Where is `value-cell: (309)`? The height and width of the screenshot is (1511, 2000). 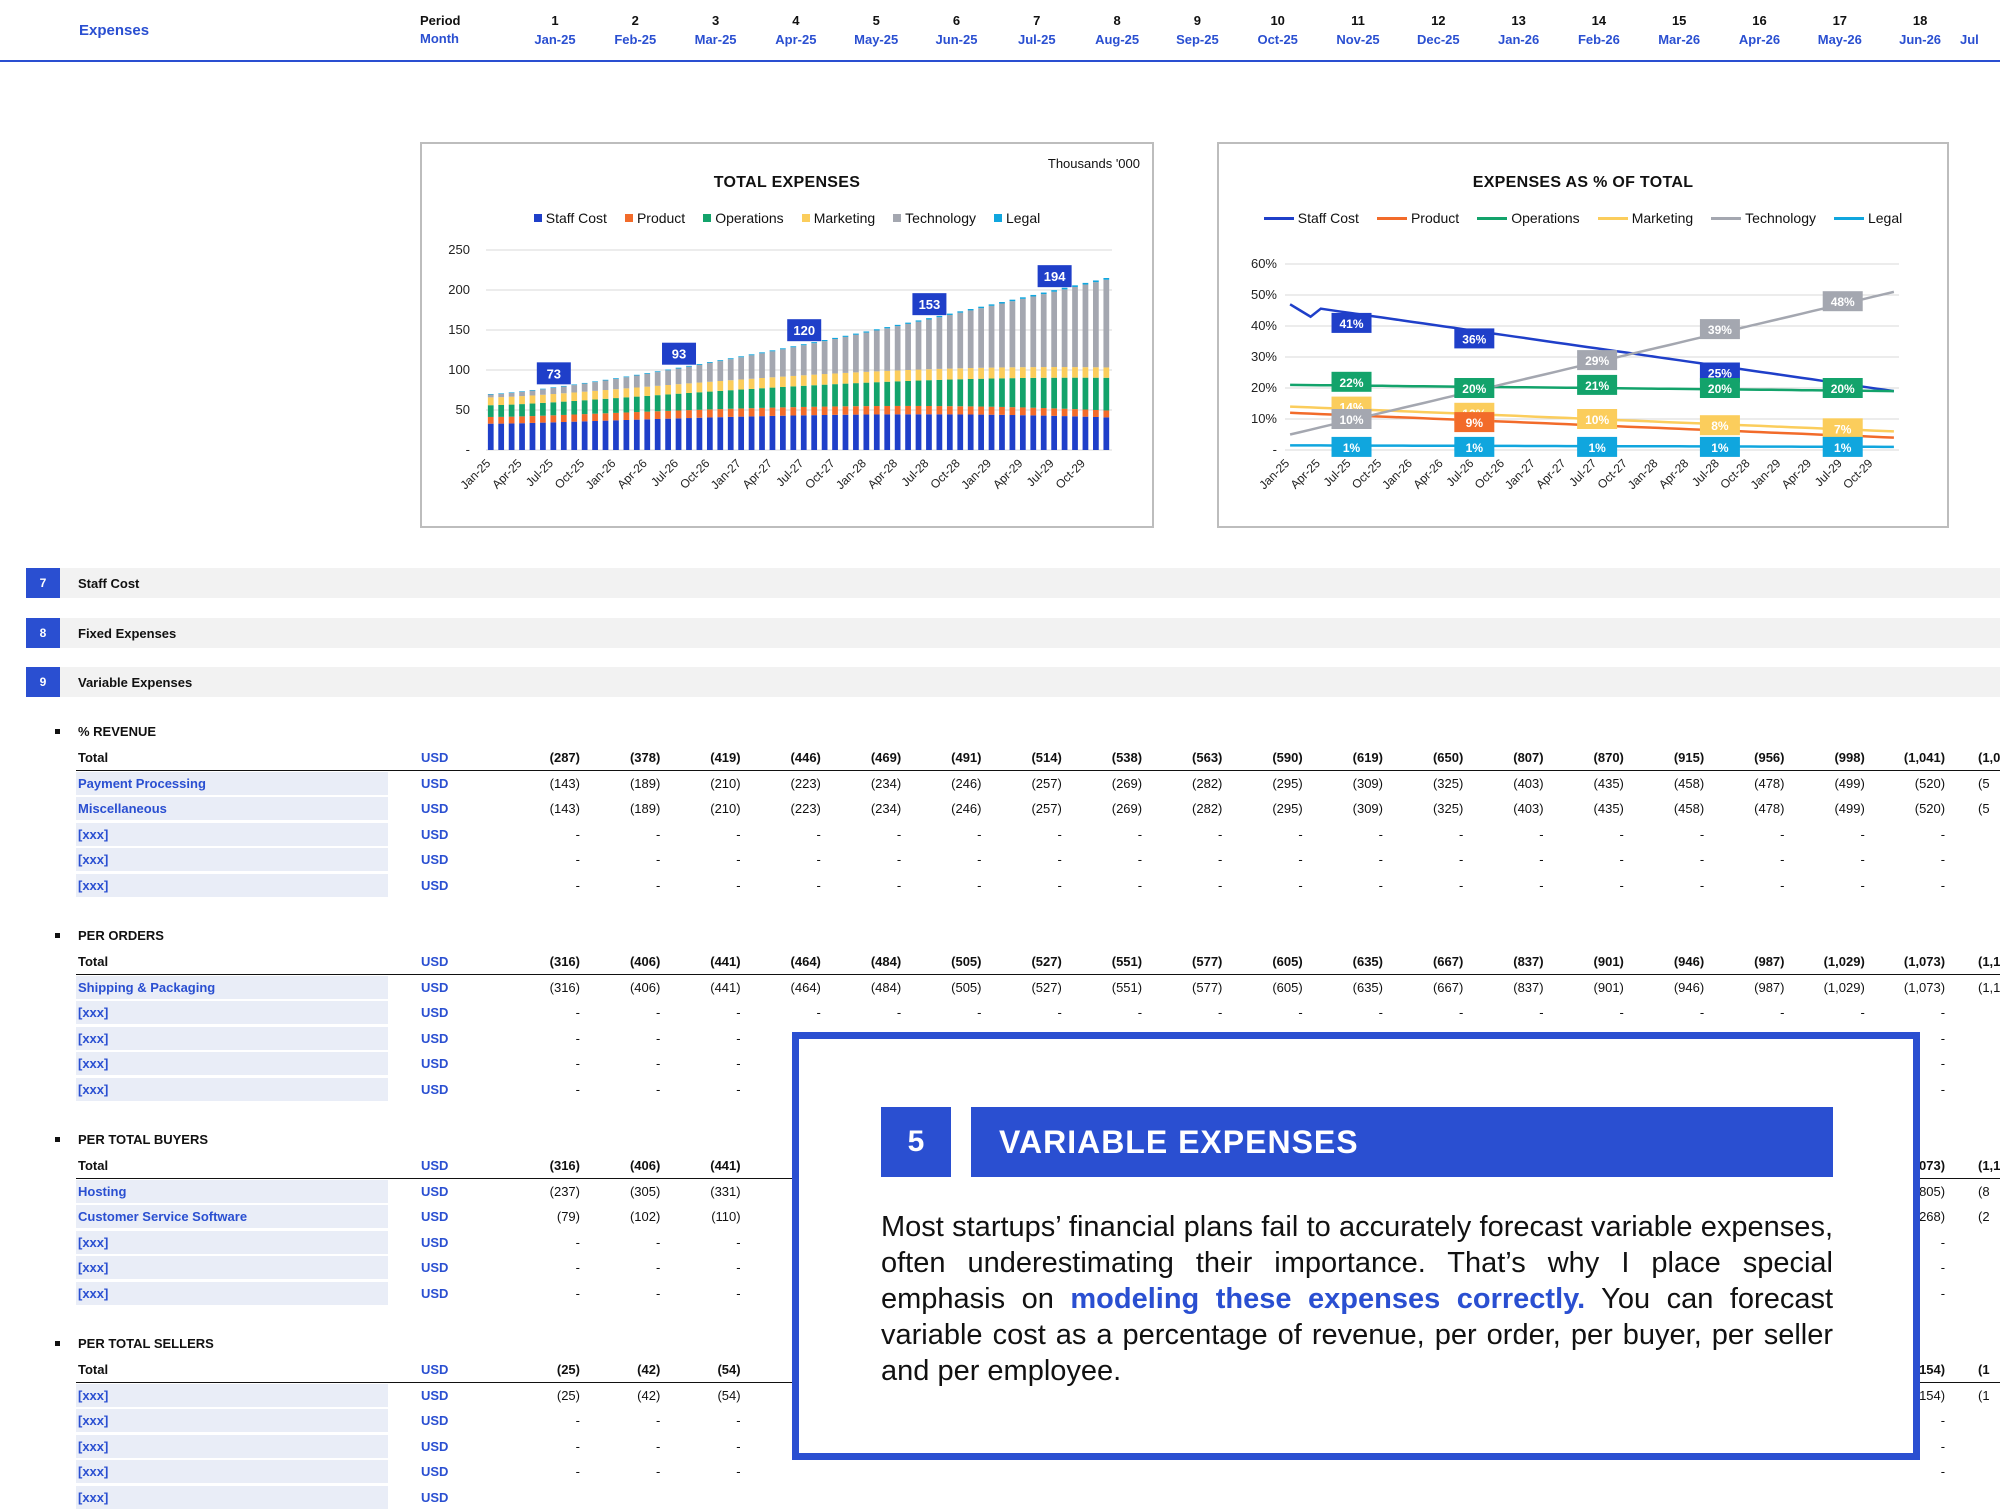 value-cell: (309) is located at coordinates (1367, 808).